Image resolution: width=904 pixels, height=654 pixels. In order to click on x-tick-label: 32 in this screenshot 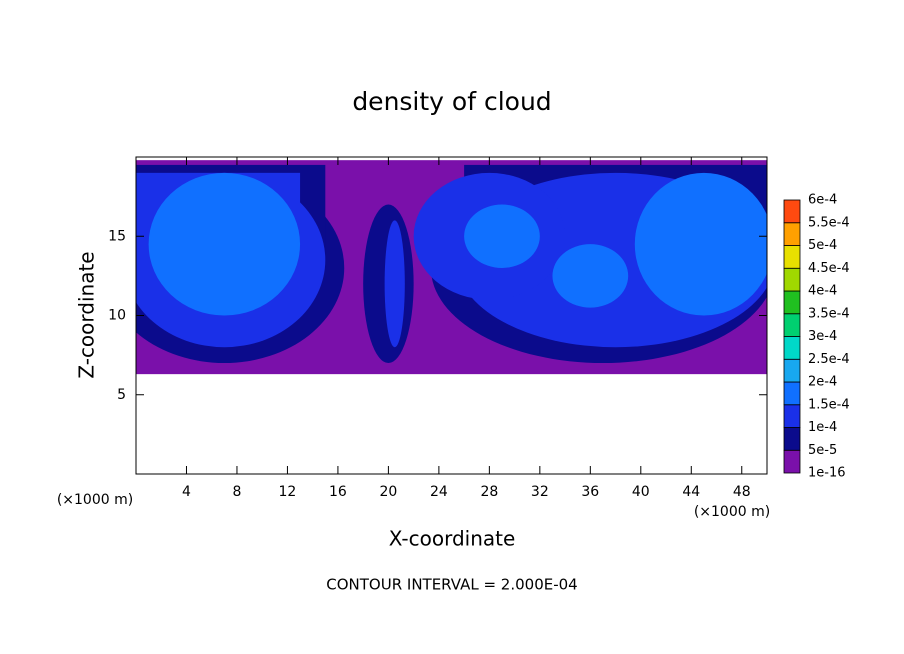, I will do `click(540, 492)`.